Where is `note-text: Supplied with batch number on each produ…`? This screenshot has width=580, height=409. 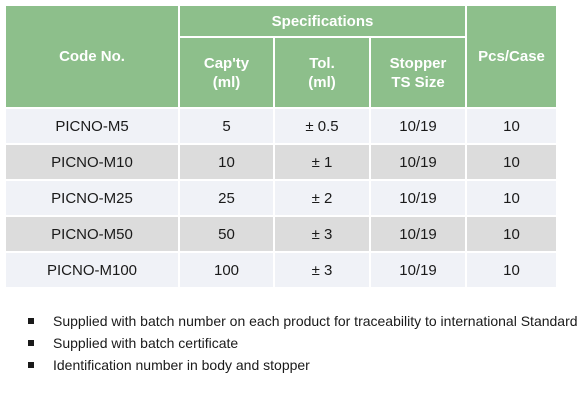
note-text: Supplied with batch number on each produ… is located at coordinates (315, 321).